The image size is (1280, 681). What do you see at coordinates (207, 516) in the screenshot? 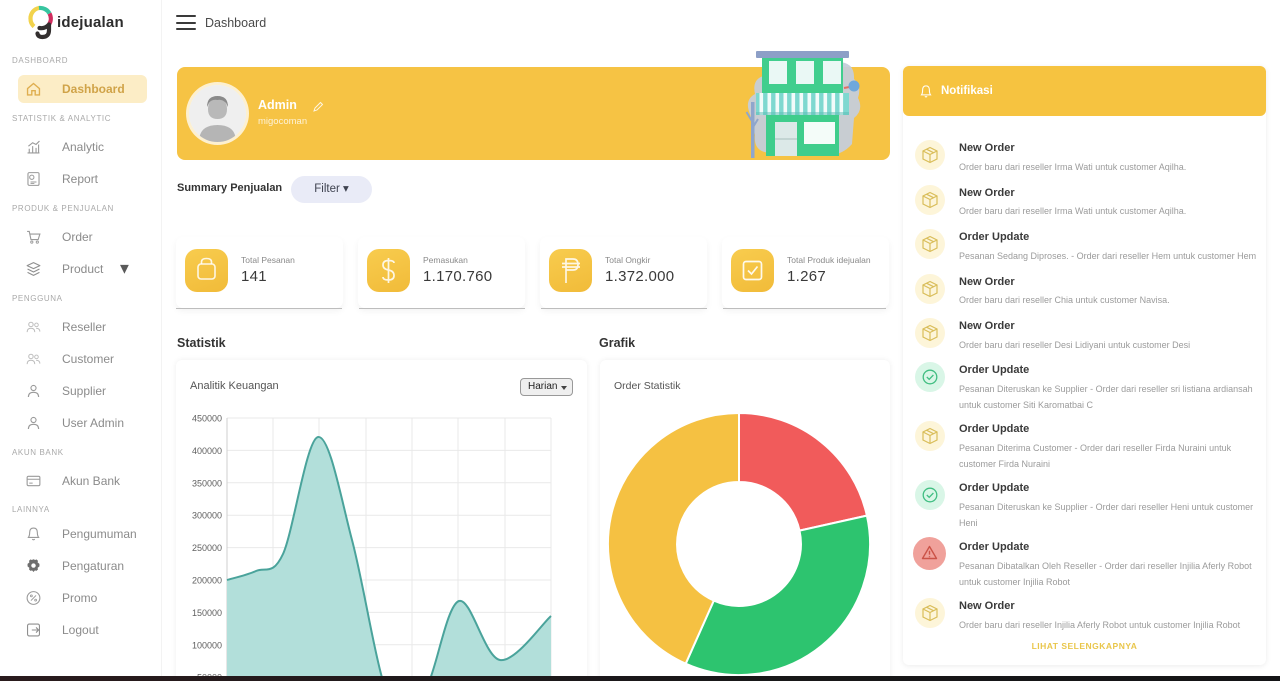
I see `svg-text: 300000` at bounding box center [207, 516].